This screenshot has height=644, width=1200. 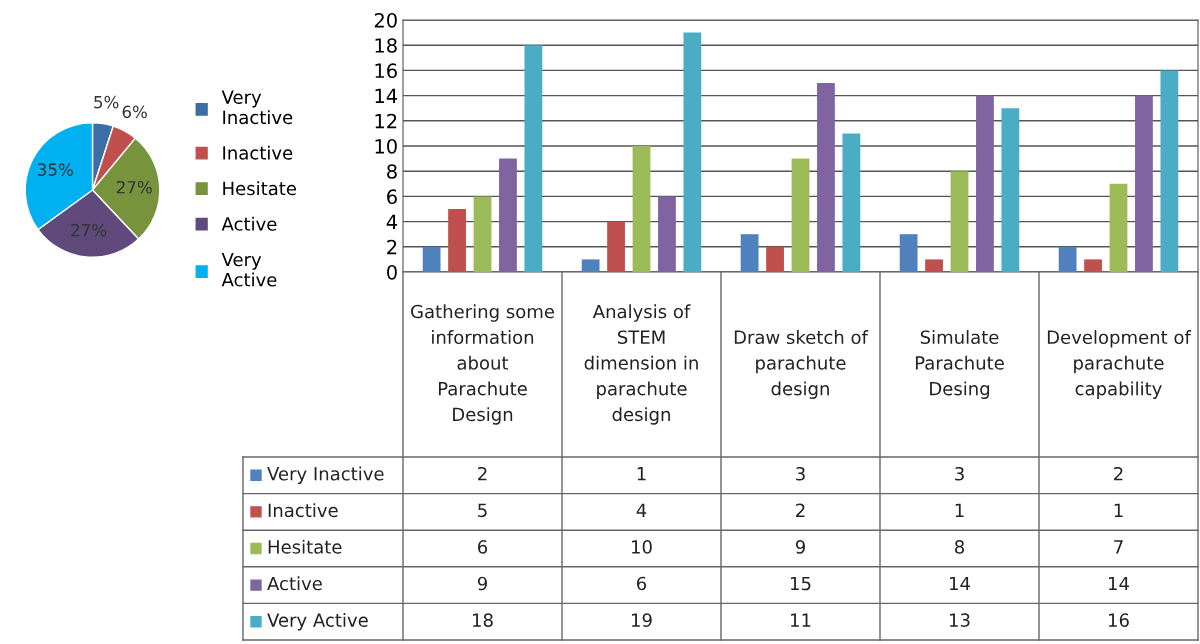 I want to click on data-label: 10, so click(x=642, y=547).